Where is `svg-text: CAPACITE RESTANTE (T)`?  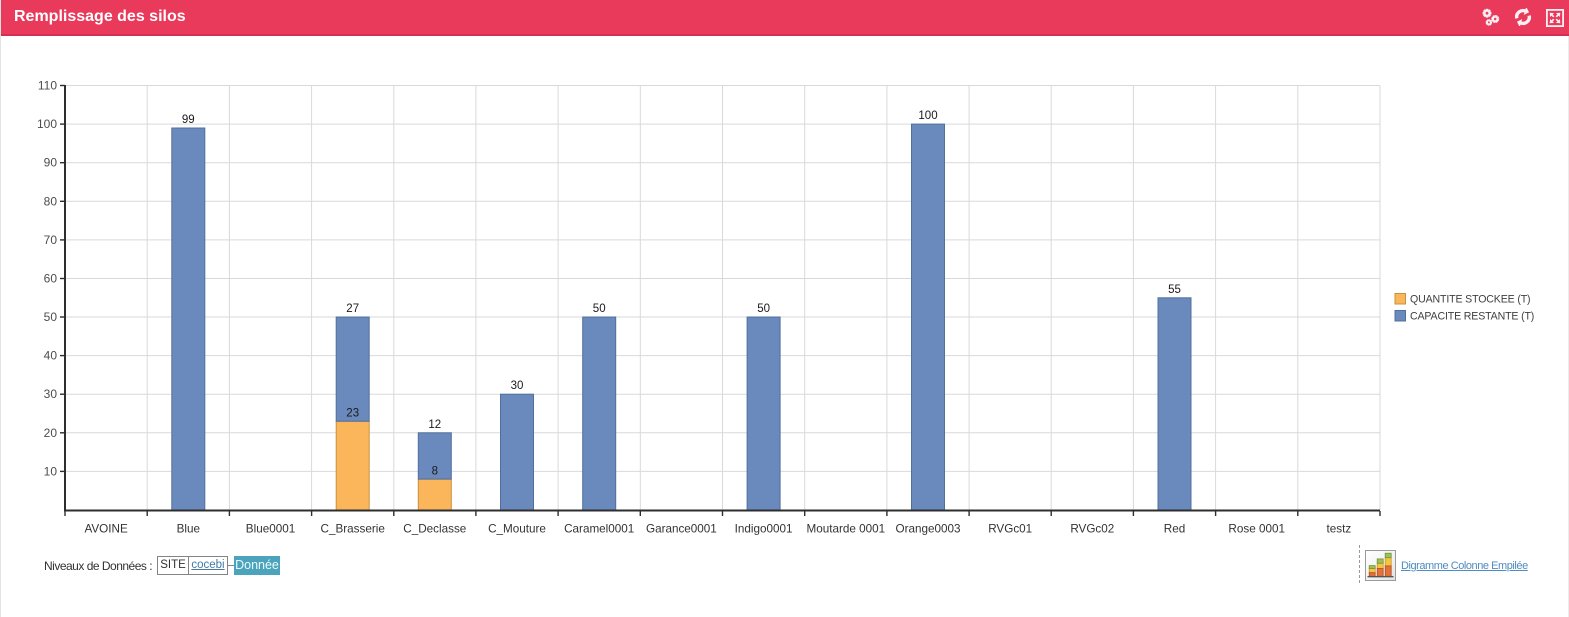 svg-text: CAPACITE RESTANTE (T) is located at coordinates (1472, 317).